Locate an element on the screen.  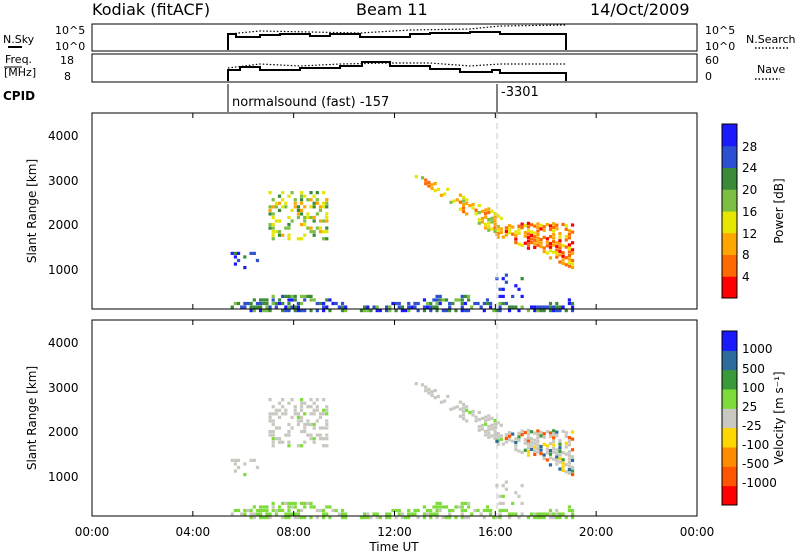
power-cb-tick-28: 28 is located at coordinates (749, 147).